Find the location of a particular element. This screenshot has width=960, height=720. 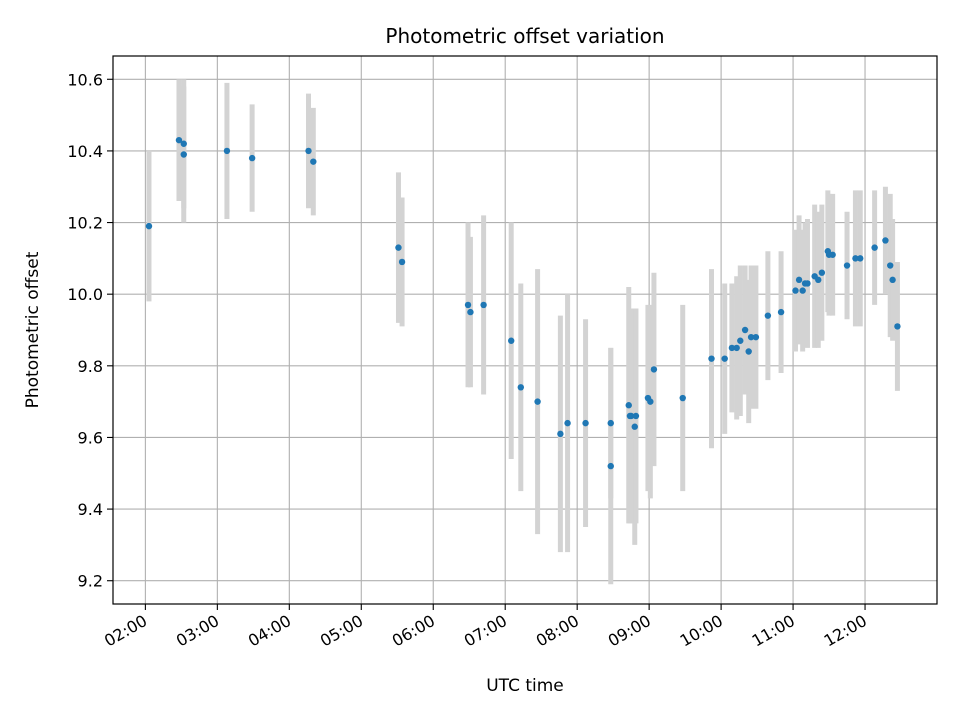

y-tick-label: 9.8 is located at coordinates (90, 366).